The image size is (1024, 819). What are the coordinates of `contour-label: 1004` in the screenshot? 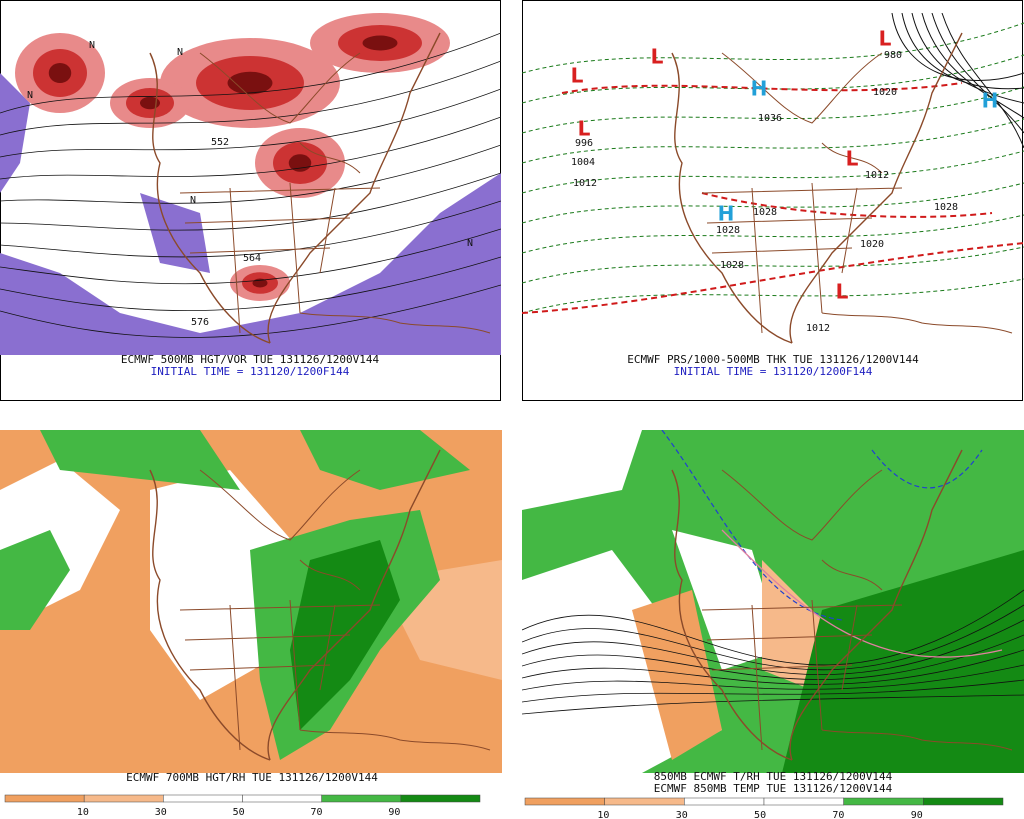 It's located at (583, 162).